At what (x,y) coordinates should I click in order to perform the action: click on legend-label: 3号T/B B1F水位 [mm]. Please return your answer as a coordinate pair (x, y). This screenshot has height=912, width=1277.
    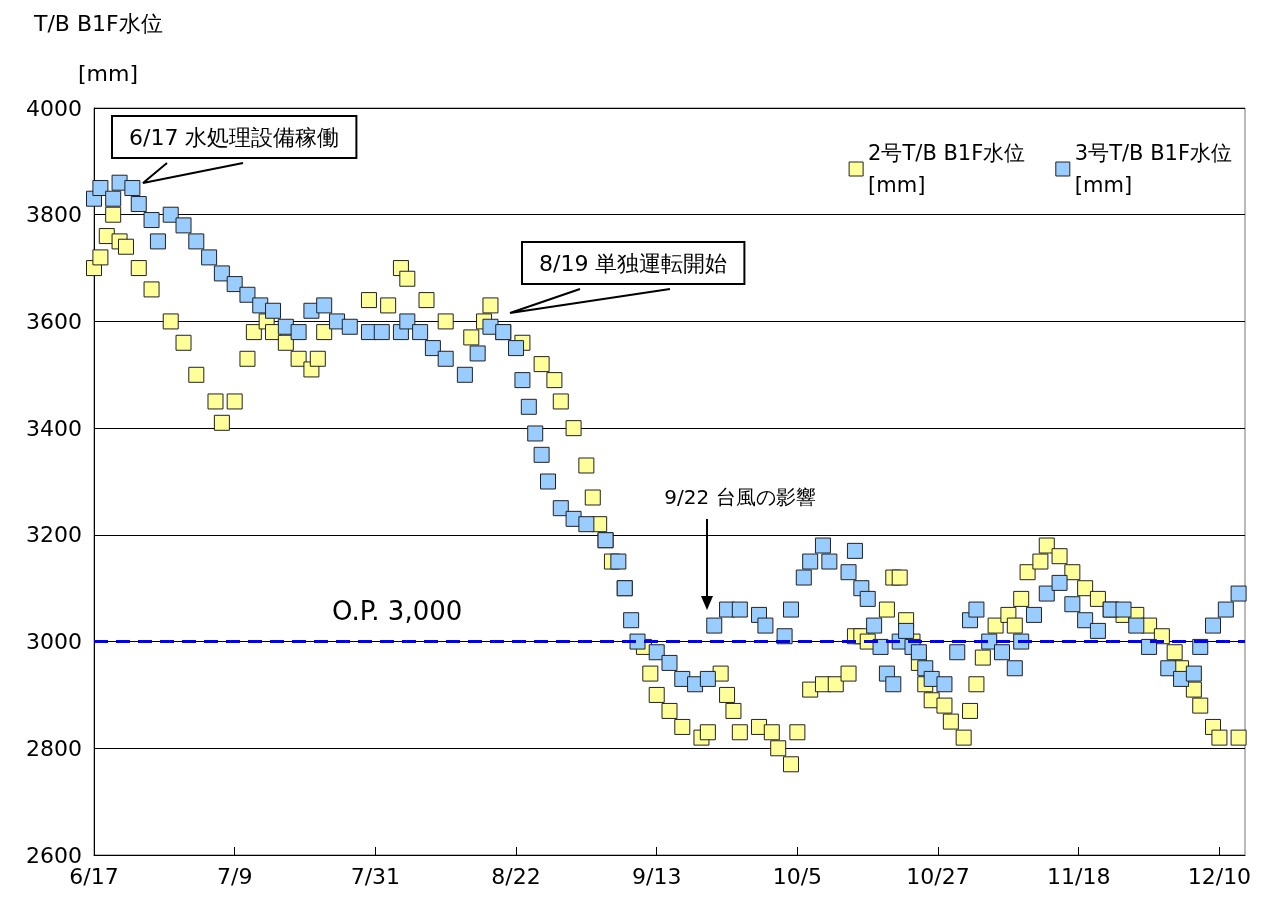
    Looking at the image, I should click on (1153, 169).